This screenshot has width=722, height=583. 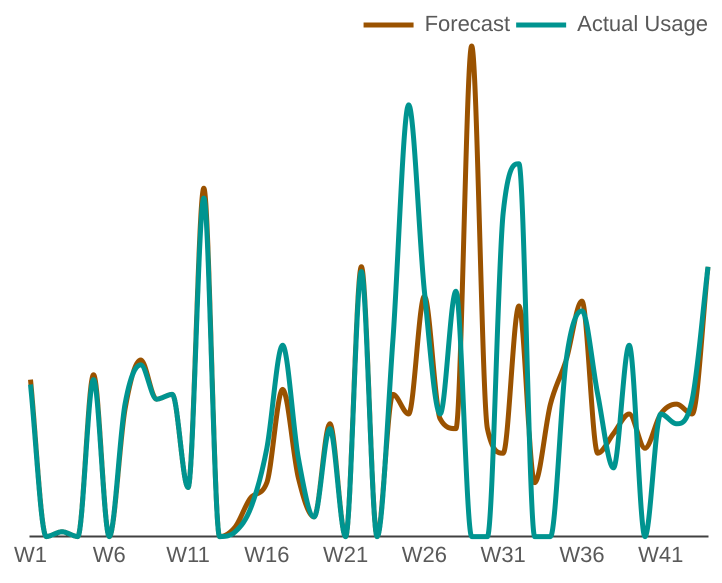 I want to click on x-tick-label: W11, so click(x=188, y=554).